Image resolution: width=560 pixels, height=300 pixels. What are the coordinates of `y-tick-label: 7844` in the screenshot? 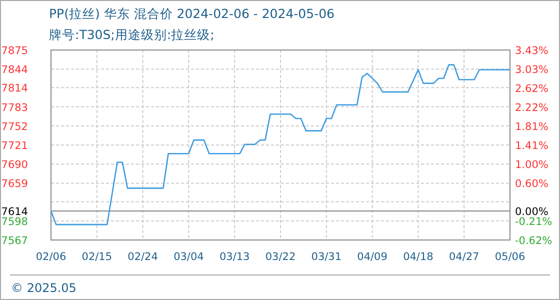 It's located at (14, 70).